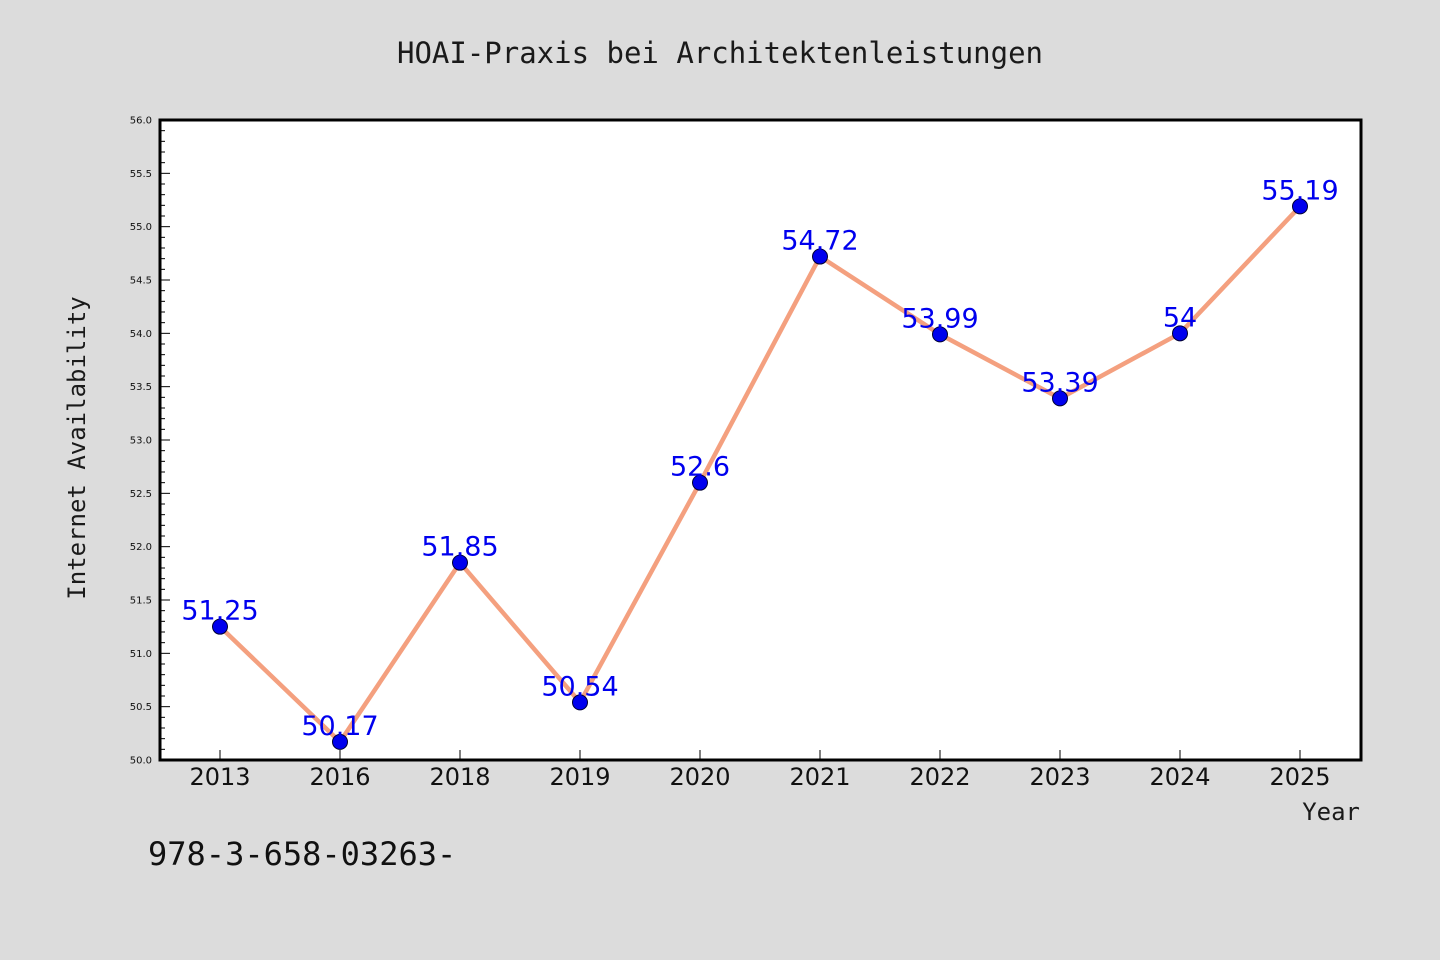  I want to click on y-tick-label: 53.0, so click(141, 441).